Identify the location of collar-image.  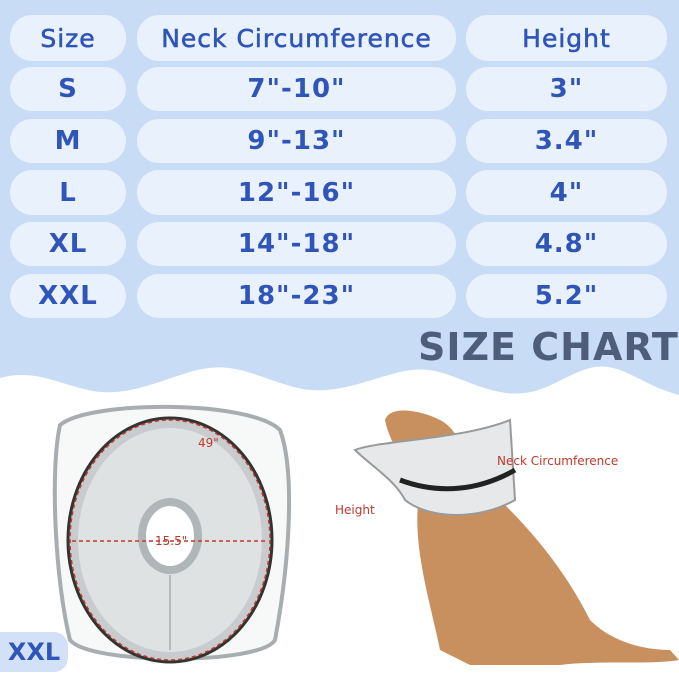
(172, 534).